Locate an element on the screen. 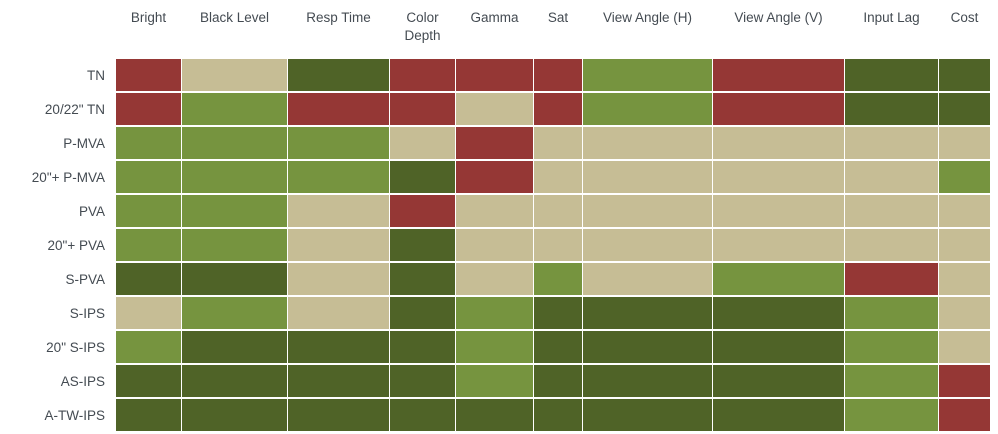 The height and width of the screenshot is (434, 998). row-label: S-IPS is located at coordinates (87, 313).